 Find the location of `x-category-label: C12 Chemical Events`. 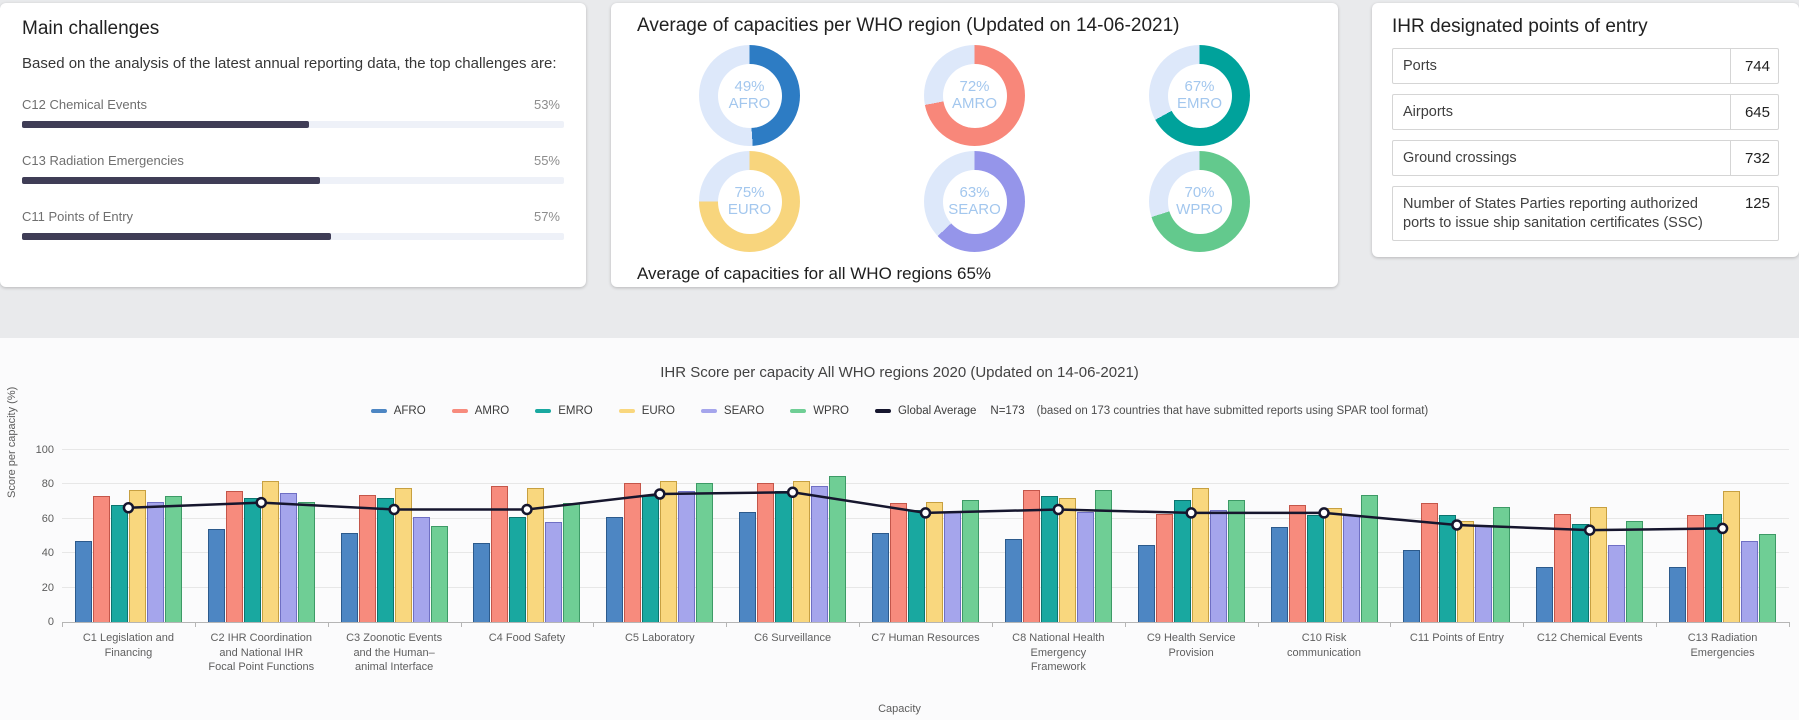

x-category-label: C12 Chemical Events is located at coordinates (1589, 638).